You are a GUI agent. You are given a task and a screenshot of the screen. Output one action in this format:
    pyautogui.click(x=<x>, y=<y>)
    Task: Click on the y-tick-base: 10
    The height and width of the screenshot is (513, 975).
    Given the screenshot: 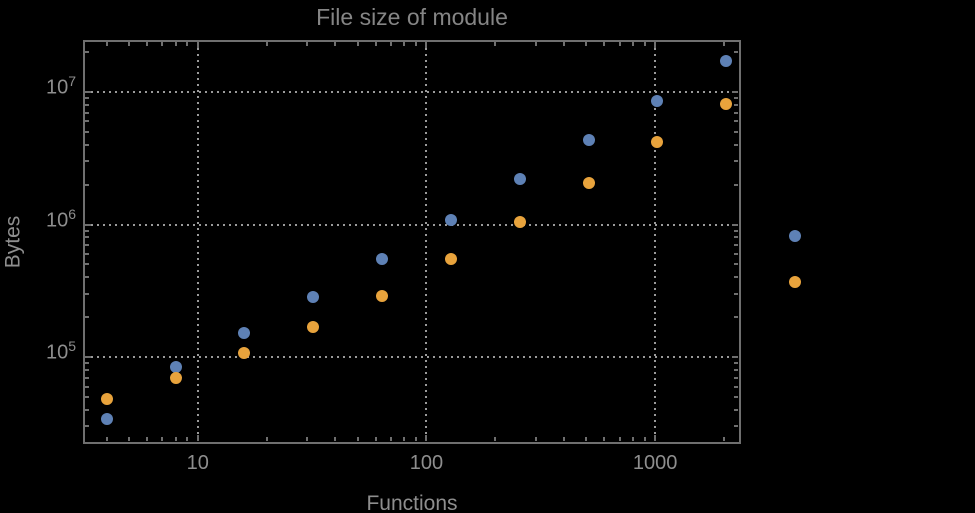 What is the action you would take?
    pyautogui.click(x=57, y=352)
    